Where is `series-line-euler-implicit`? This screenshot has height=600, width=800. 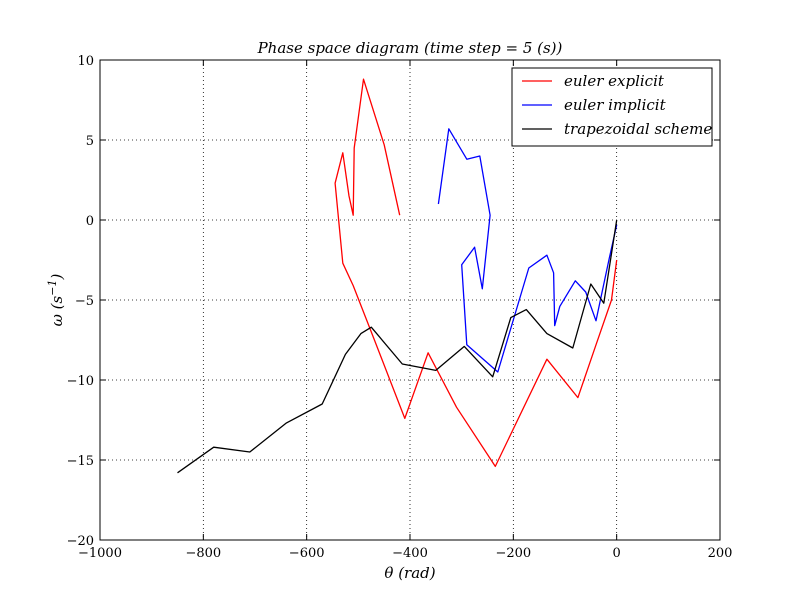 series-line-euler-implicit is located at coordinates (527, 250).